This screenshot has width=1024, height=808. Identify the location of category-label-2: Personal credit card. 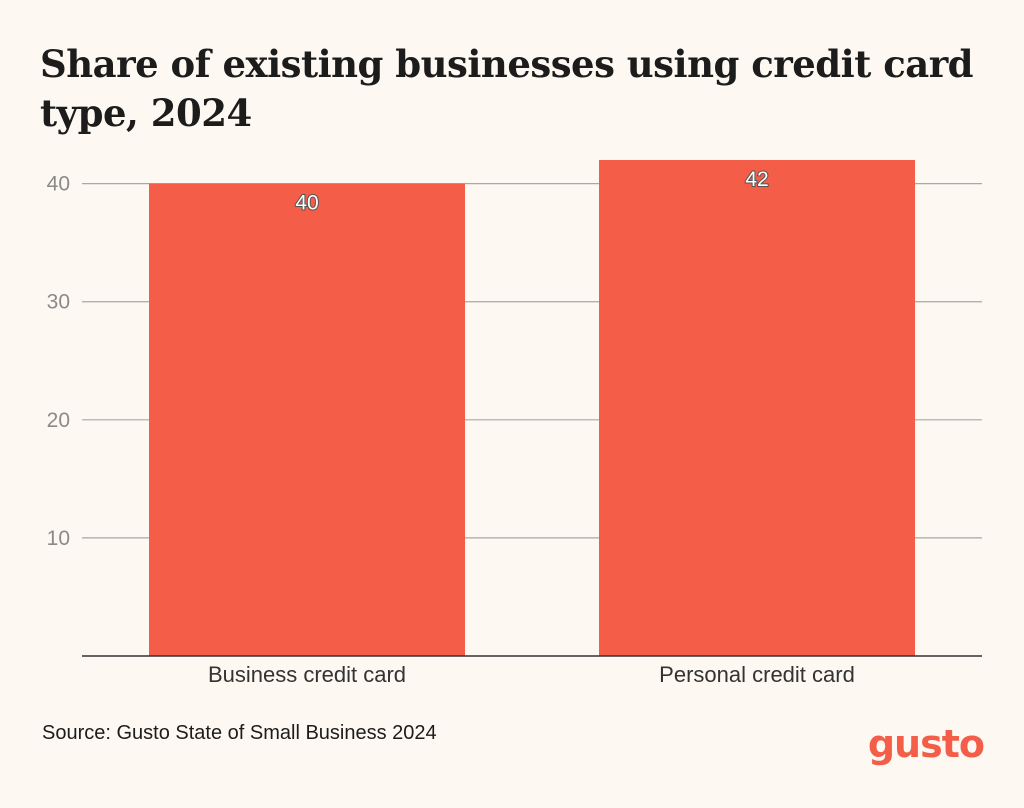
(757, 674).